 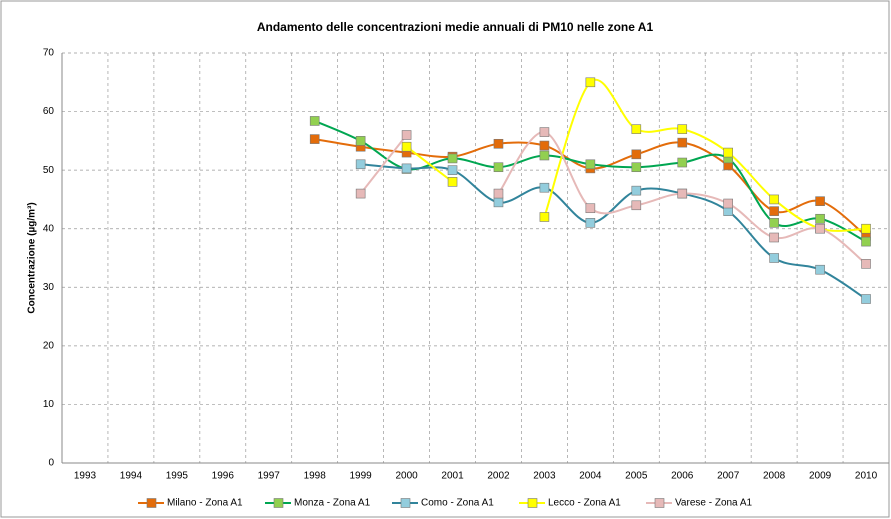 I want to click on x-tick-label: 1993, so click(x=85, y=476).